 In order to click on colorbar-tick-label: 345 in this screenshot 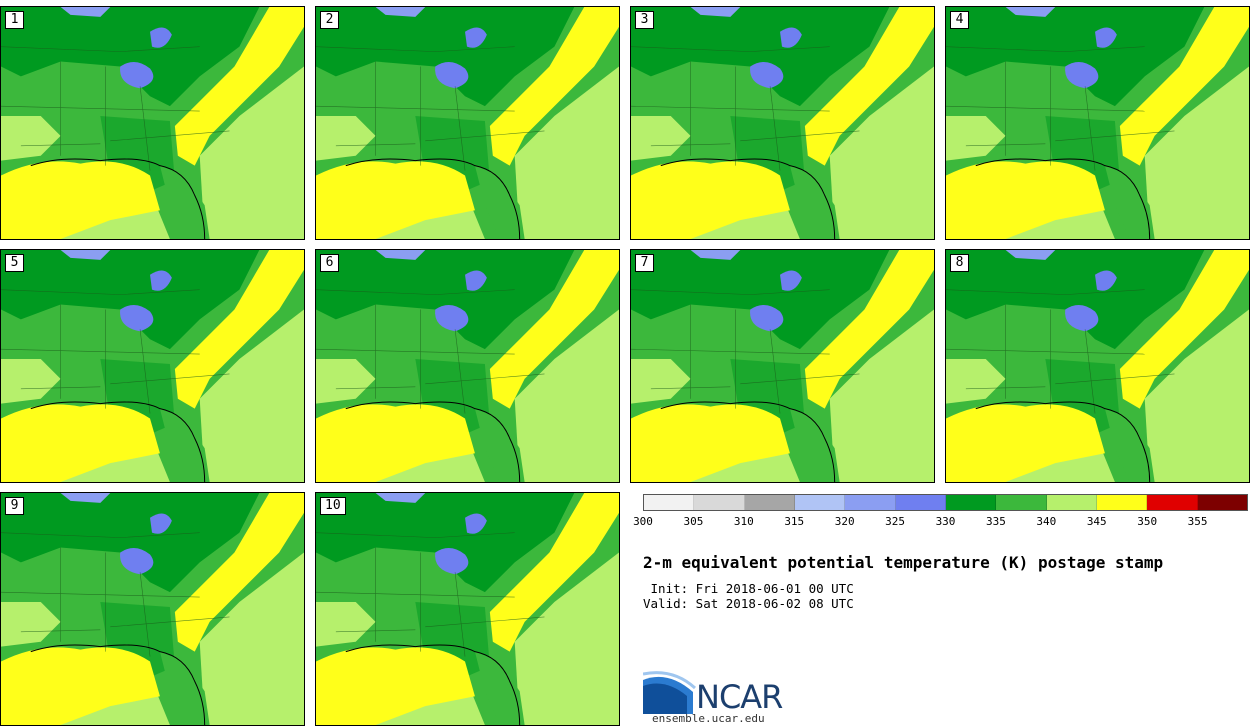, I will do `click(1096, 521)`.